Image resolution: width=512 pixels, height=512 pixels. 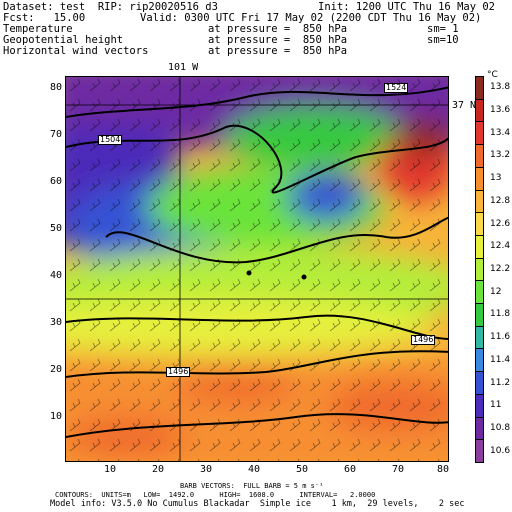 I want to click on y-tick: 80, so click(x=56, y=87).